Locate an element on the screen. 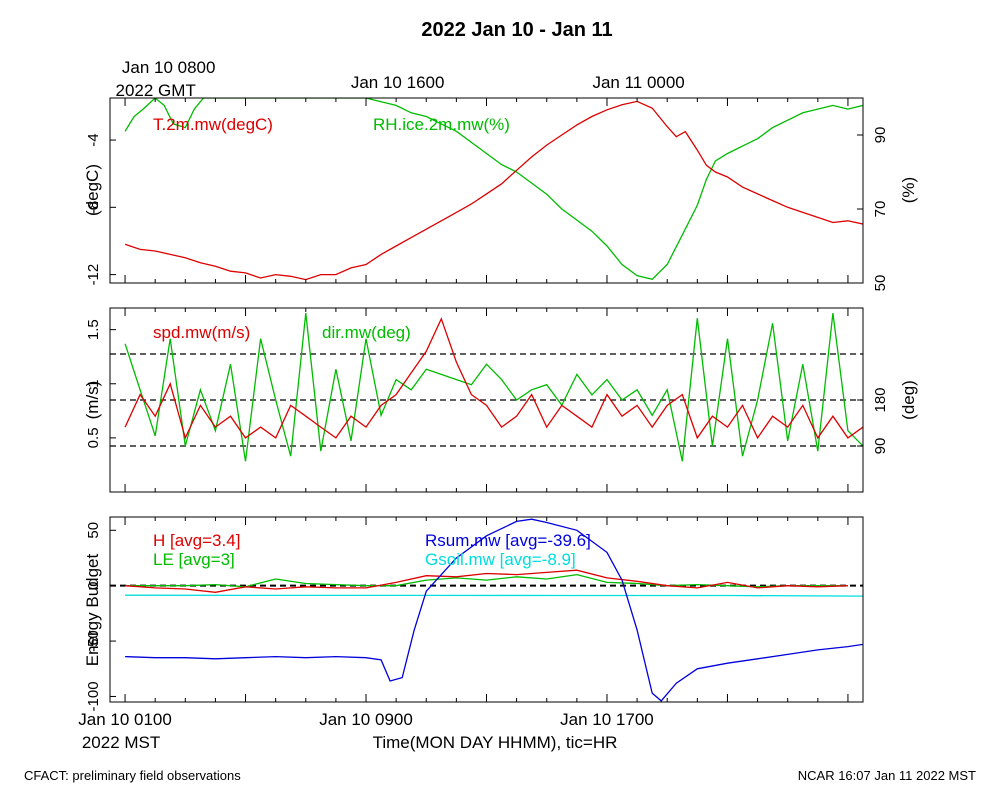 Image resolution: width=1000 pixels, height=800 pixels. series-line-dir-mw-deg- is located at coordinates (493, 387).